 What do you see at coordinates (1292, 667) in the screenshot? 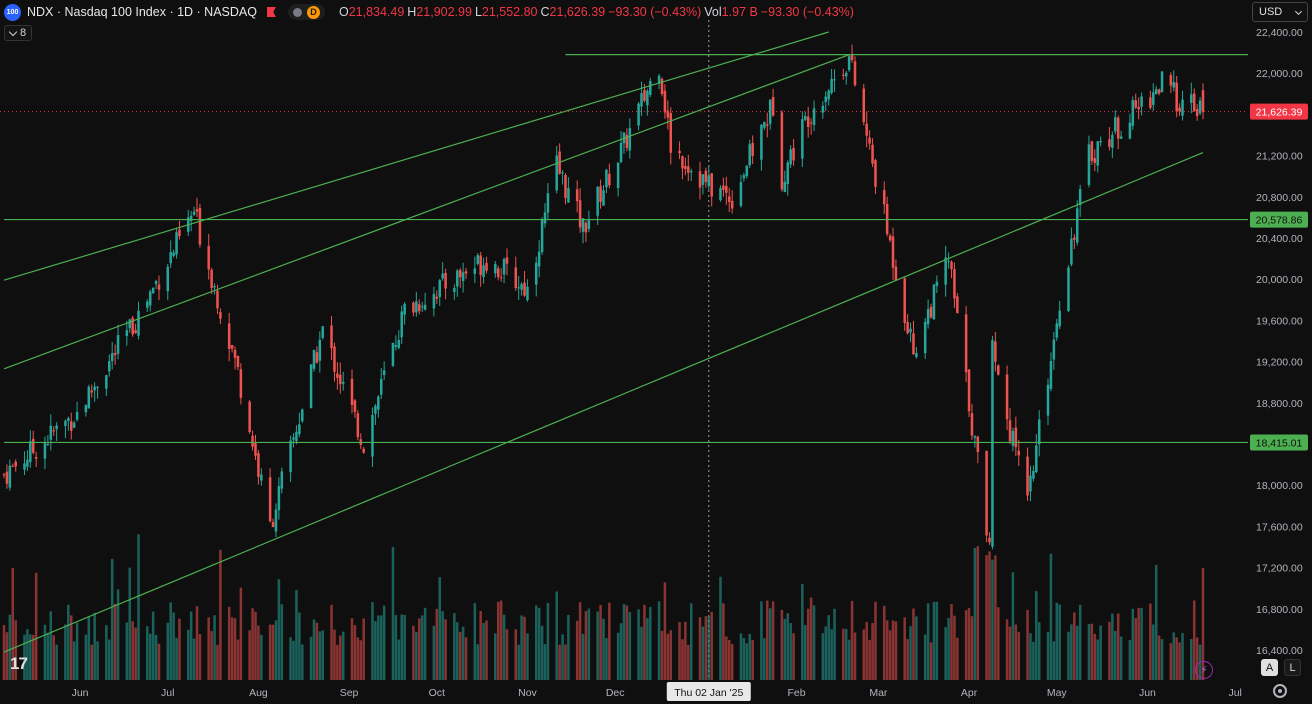
I see `log-scale-button: L` at bounding box center [1292, 667].